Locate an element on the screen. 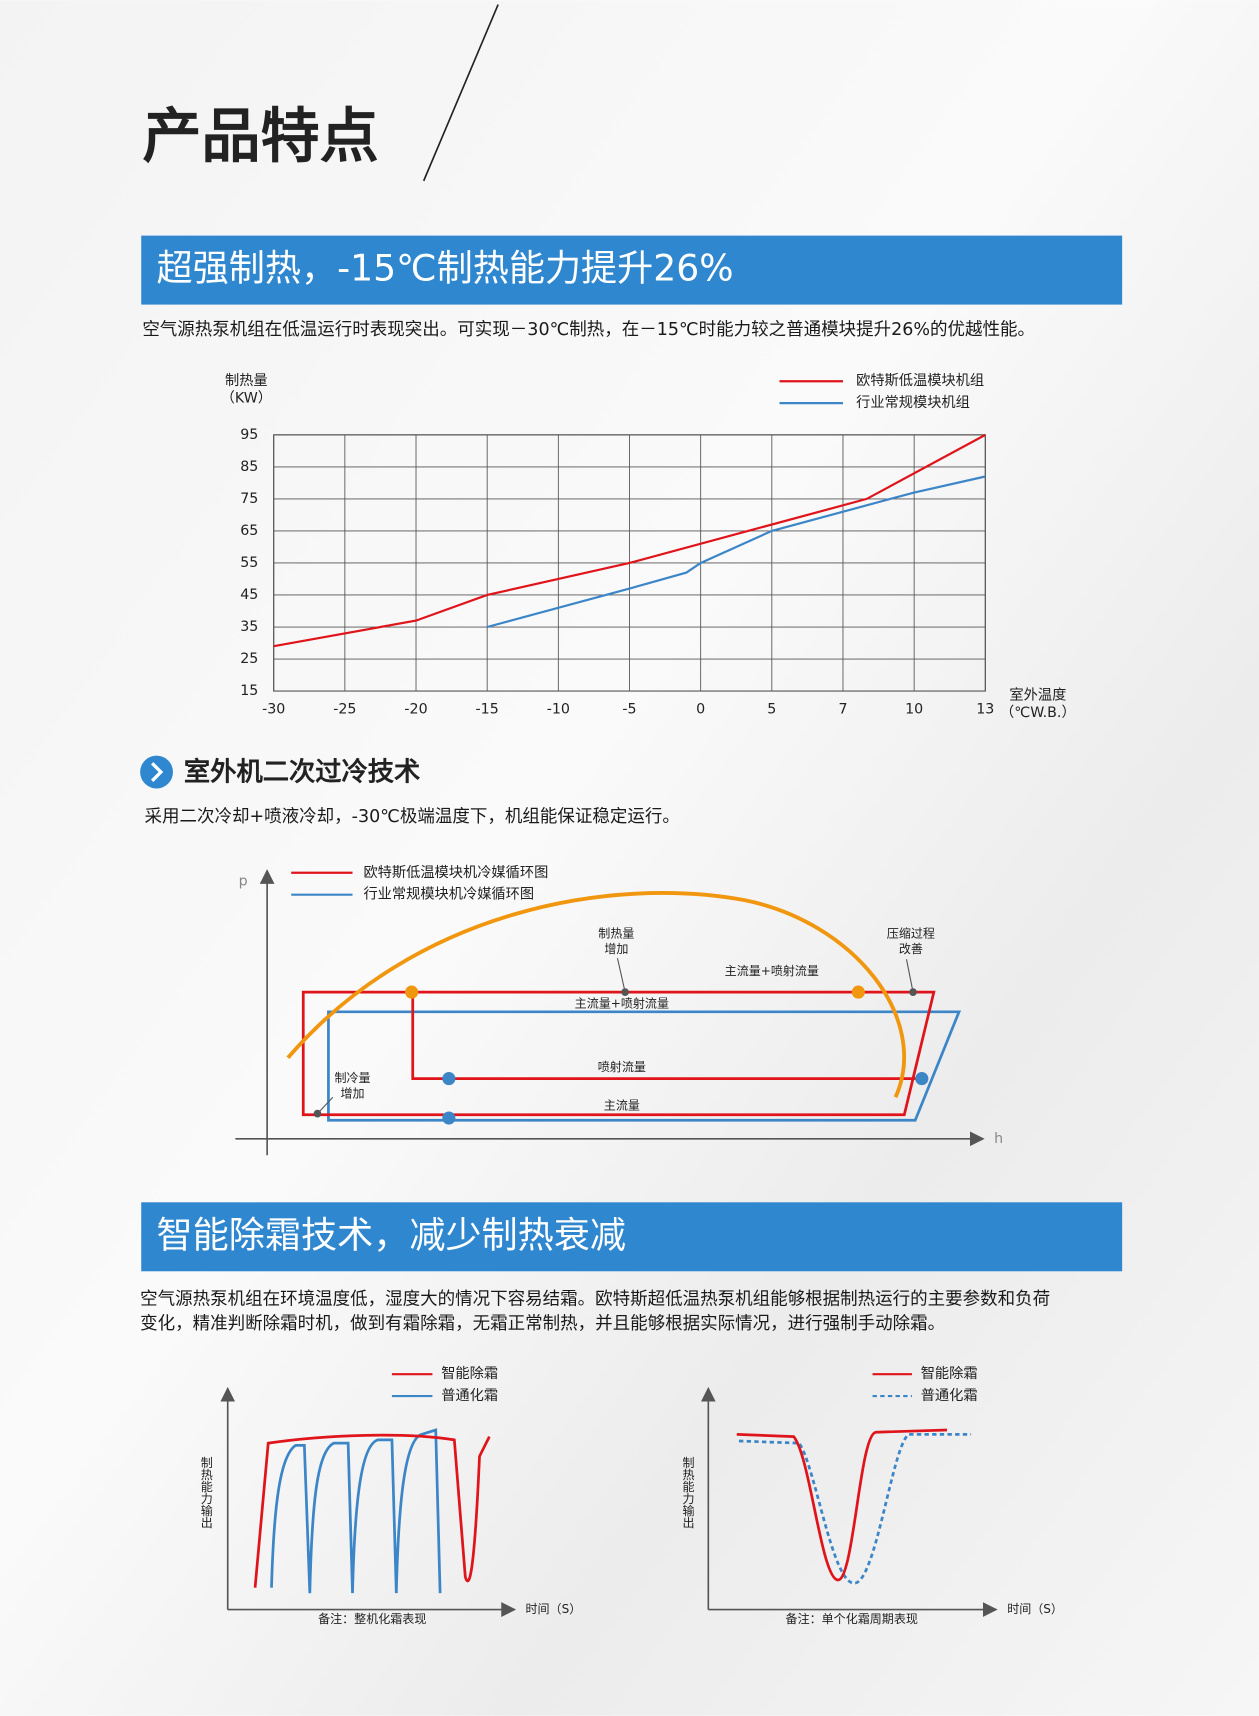 The height and width of the screenshot is (1716, 1259). label: 改善 is located at coordinates (911, 948).